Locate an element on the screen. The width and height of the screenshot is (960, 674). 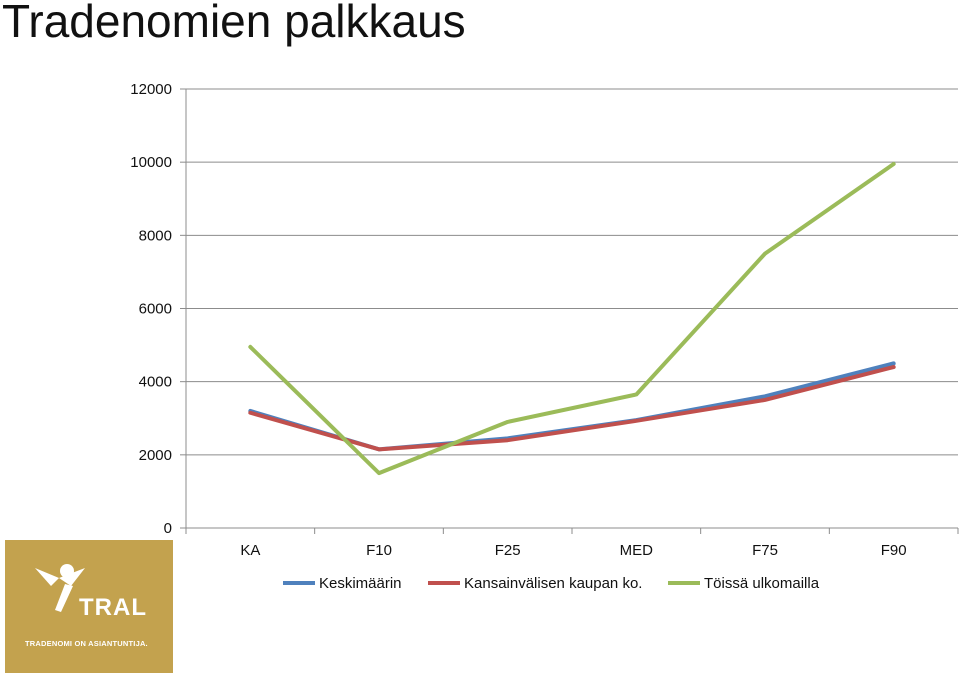
y-tick-label: 6000 is located at coordinates (155, 309).